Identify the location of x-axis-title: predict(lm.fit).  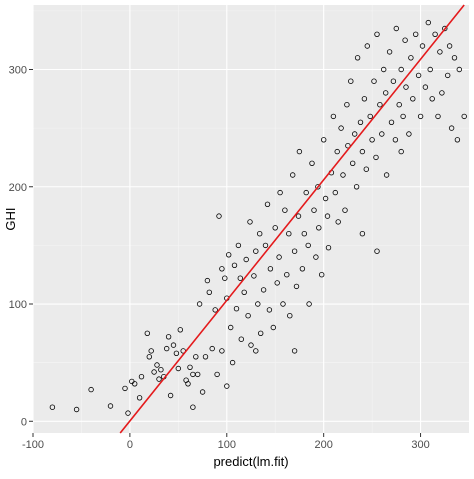
(250, 461).